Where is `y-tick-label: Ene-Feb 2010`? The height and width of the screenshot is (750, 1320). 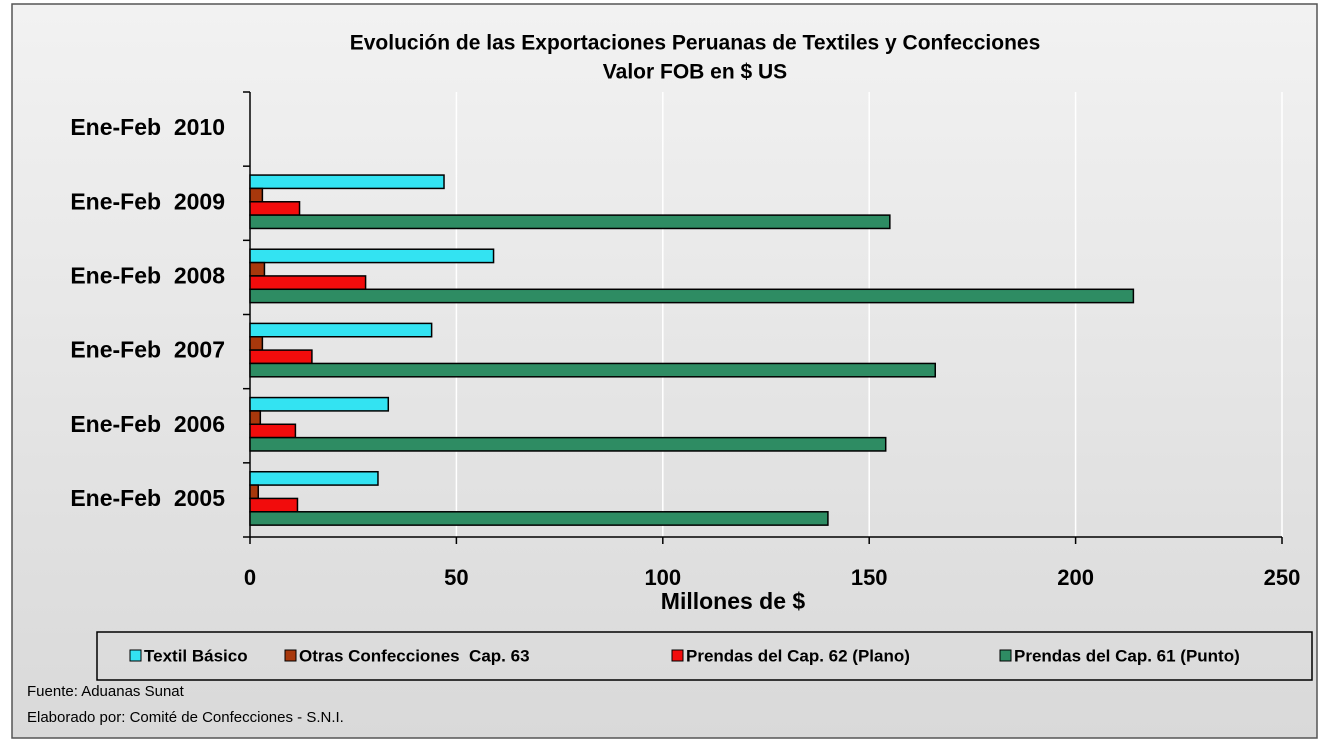
y-tick-label: Ene-Feb 2010 is located at coordinates (147, 127).